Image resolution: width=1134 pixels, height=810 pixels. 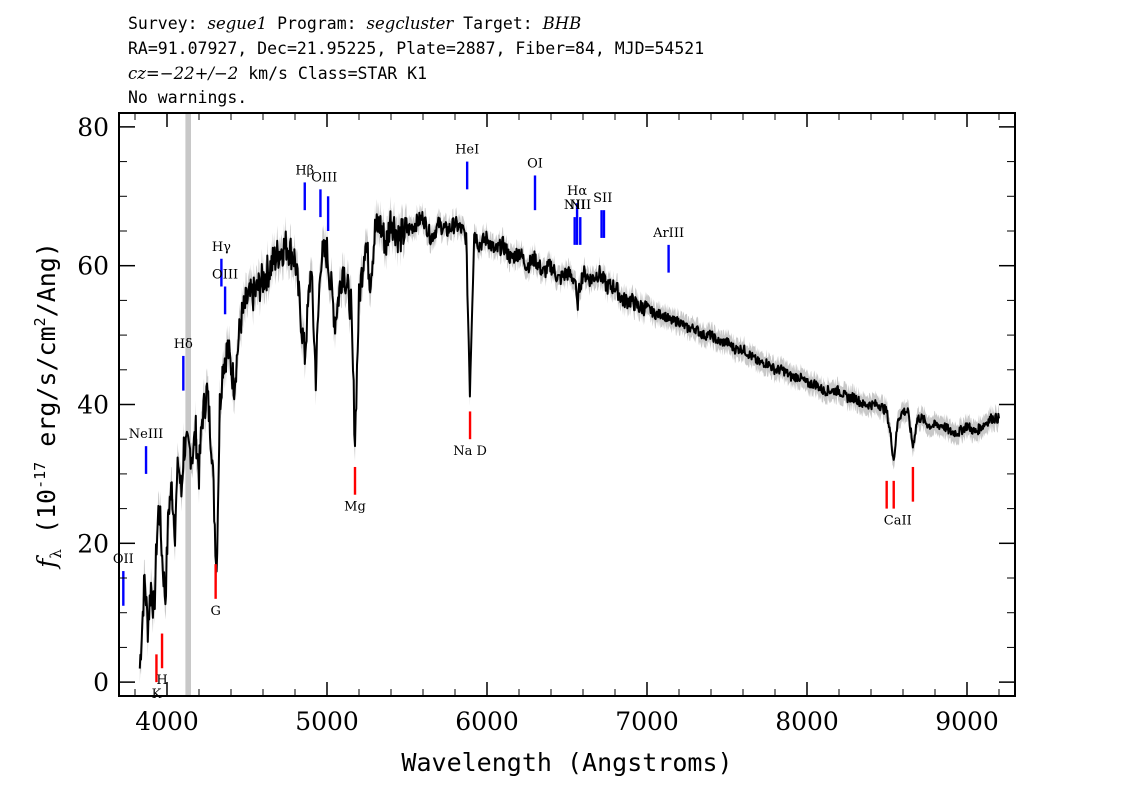 I want to click on emission-label: ArIII, so click(x=668, y=233).